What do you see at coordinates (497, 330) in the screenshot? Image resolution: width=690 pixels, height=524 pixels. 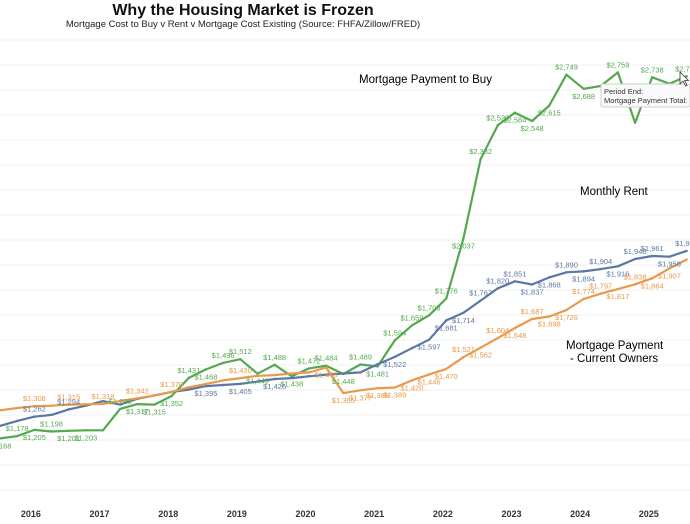 I see `data-label: $1,604` at bounding box center [497, 330].